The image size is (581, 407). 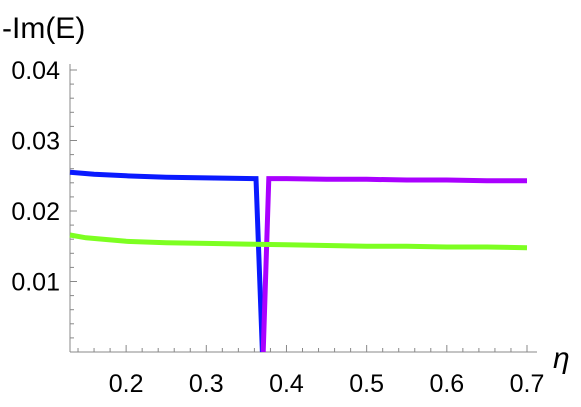 I want to click on y-tick-label: 0.02, so click(x=35, y=212).